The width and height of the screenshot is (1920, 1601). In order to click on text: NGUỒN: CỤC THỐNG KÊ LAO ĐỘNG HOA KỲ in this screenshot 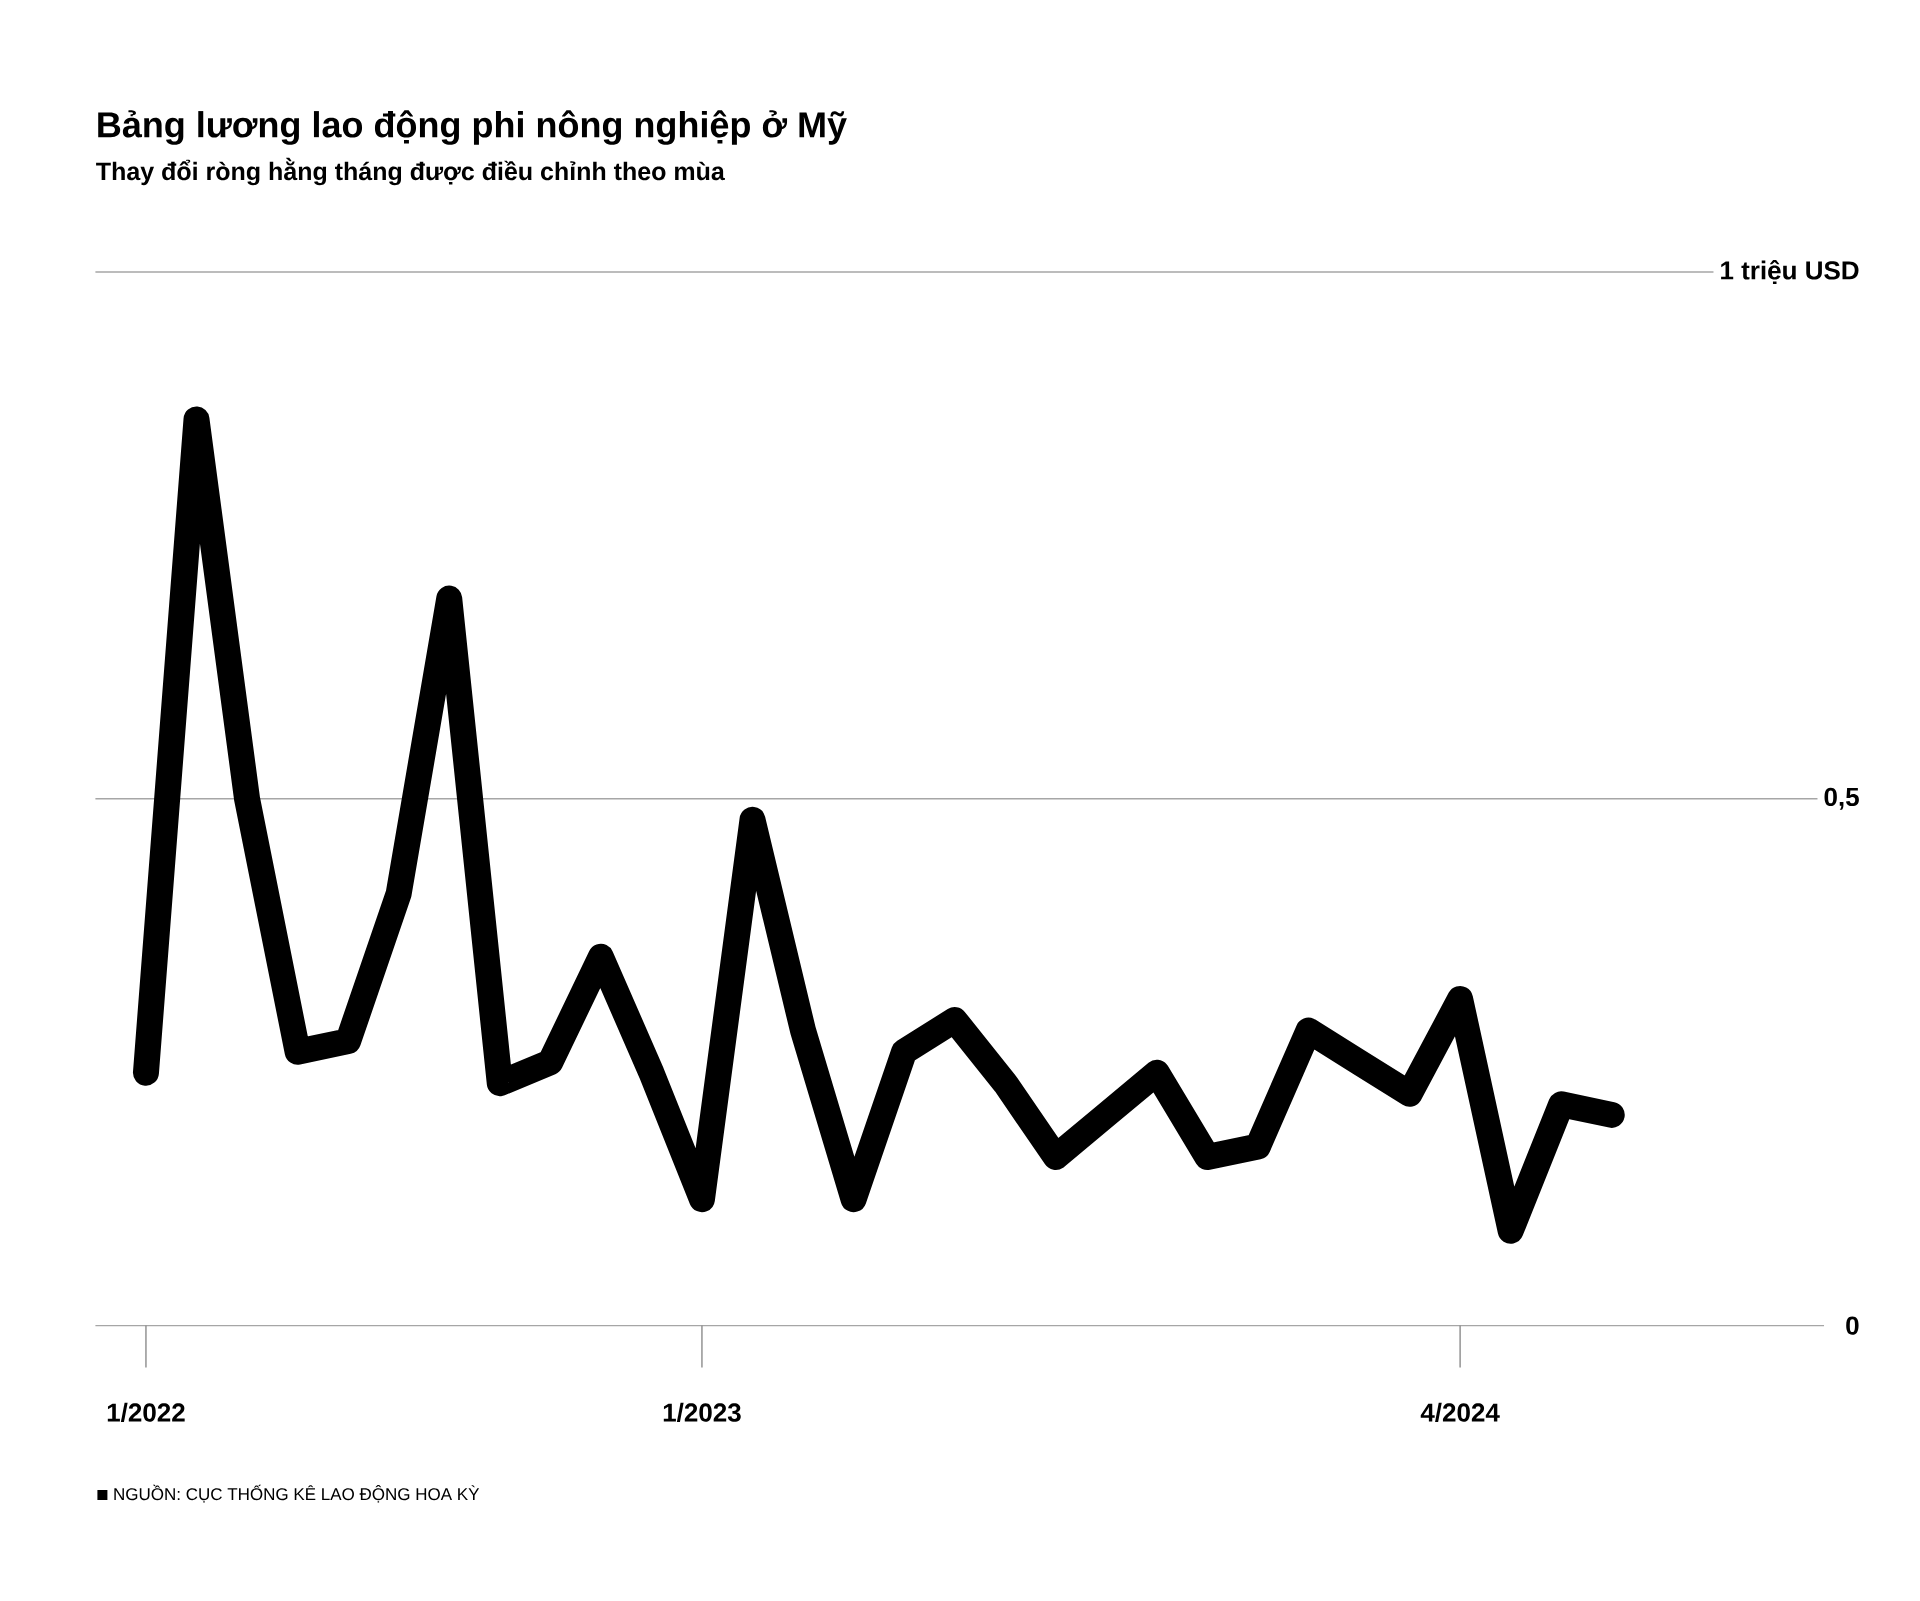, I will do `click(297, 1493)`.